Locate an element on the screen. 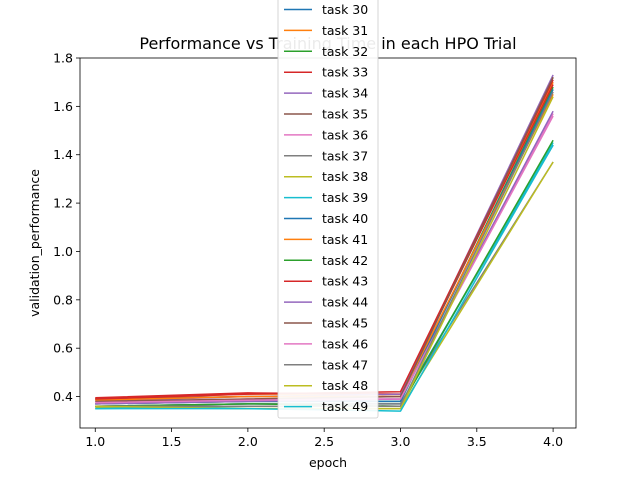 Image resolution: width=640 pixels, height=480 pixels. x-tick-label: 2.5 is located at coordinates (324, 441).